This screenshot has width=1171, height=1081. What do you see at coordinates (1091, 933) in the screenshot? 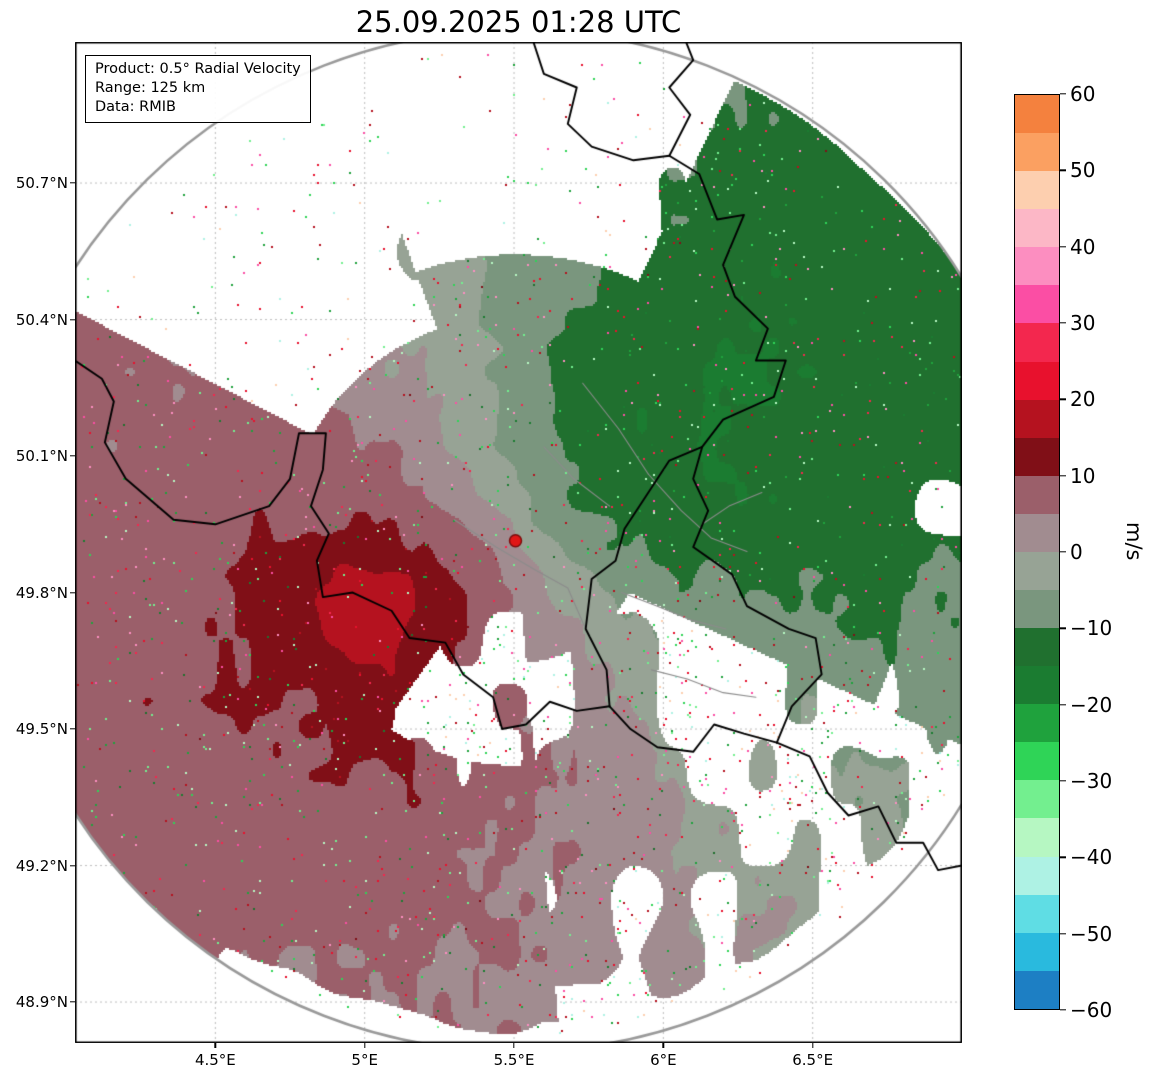
I see `colorbar-tick-label: −50` at bounding box center [1091, 933].